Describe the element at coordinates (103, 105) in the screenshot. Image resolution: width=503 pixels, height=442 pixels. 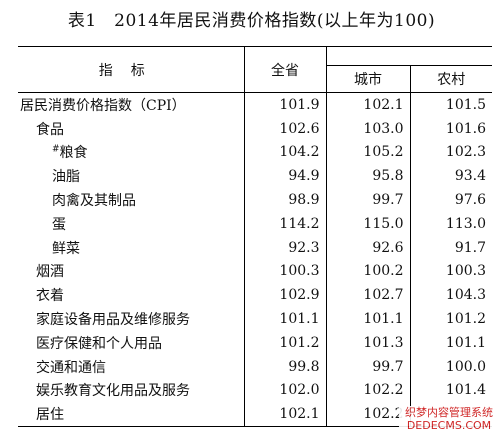
I see `row-label: 居民消费价格指数（CPI）` at that location.